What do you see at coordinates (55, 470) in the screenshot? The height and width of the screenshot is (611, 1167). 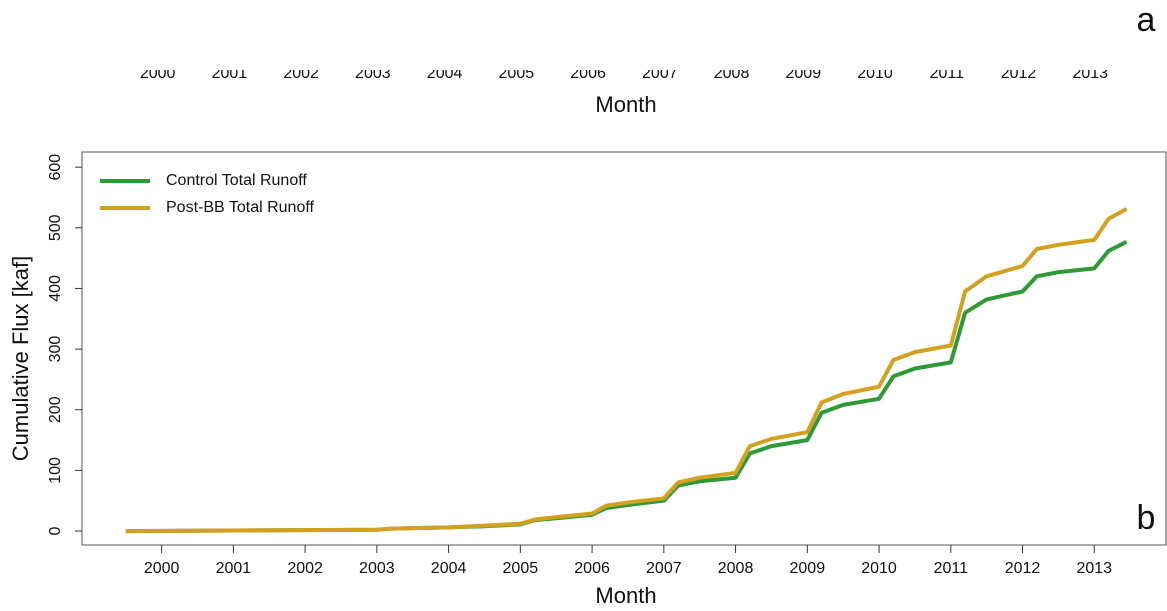 I see `y-tick-label: 100` at bounding box center [55, 470].